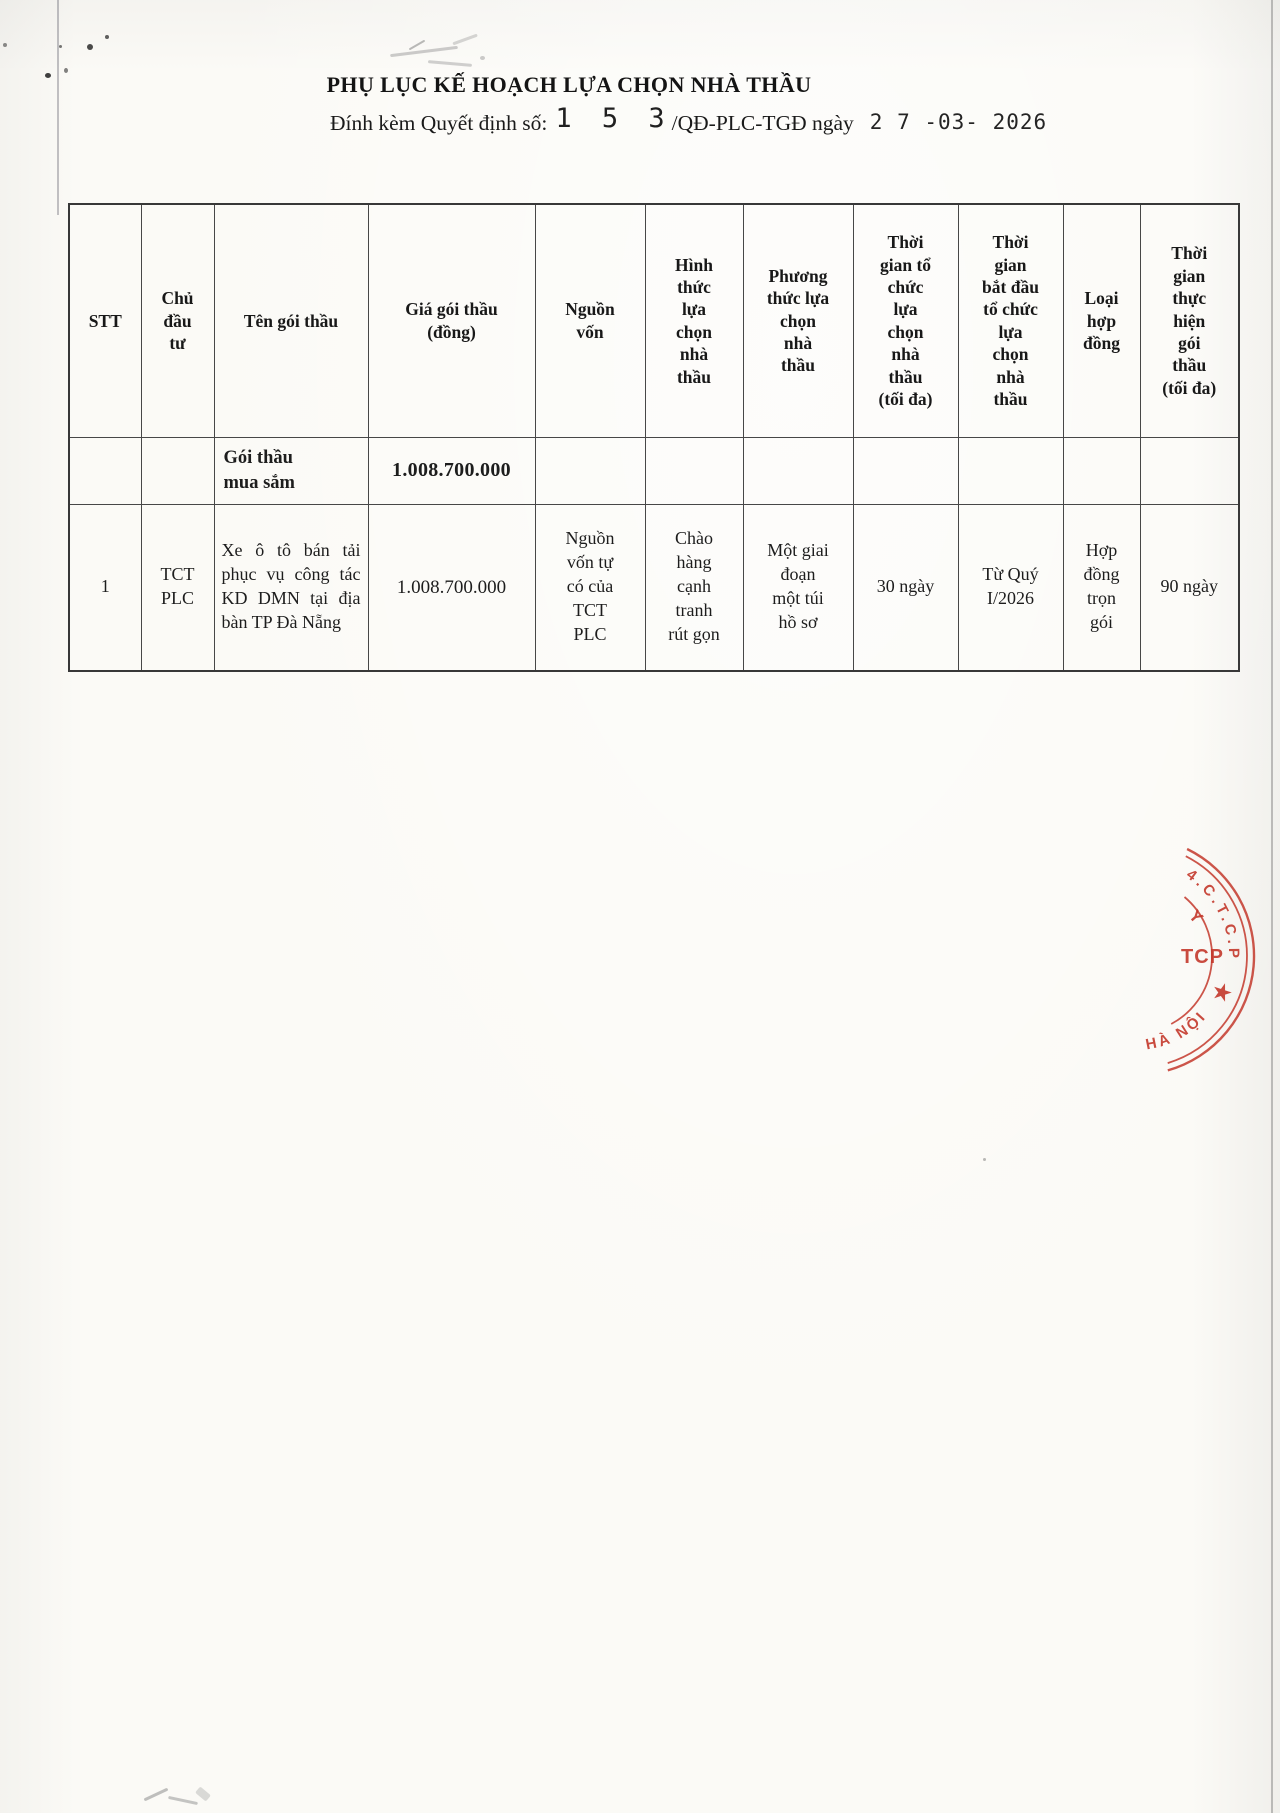  What do you see at coordinates (451, 470) in the screenshot?
I see `group-package-price: 1.008.700.000` at bounding box center [451, 470].